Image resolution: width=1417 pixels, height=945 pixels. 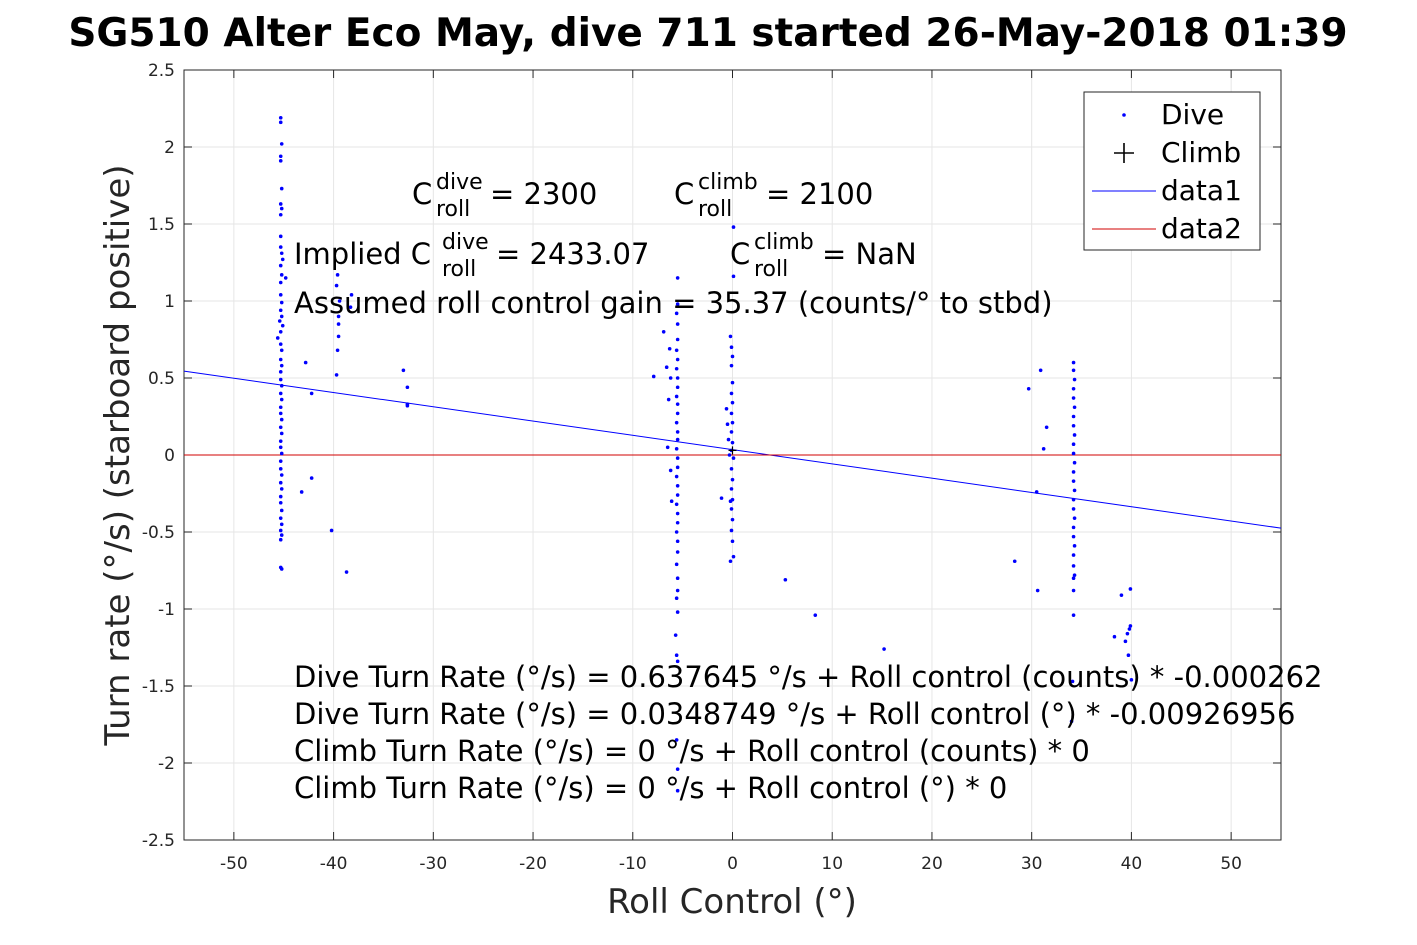 I want to click on y-tick-label: -1.5, so click(x=158, y=687).